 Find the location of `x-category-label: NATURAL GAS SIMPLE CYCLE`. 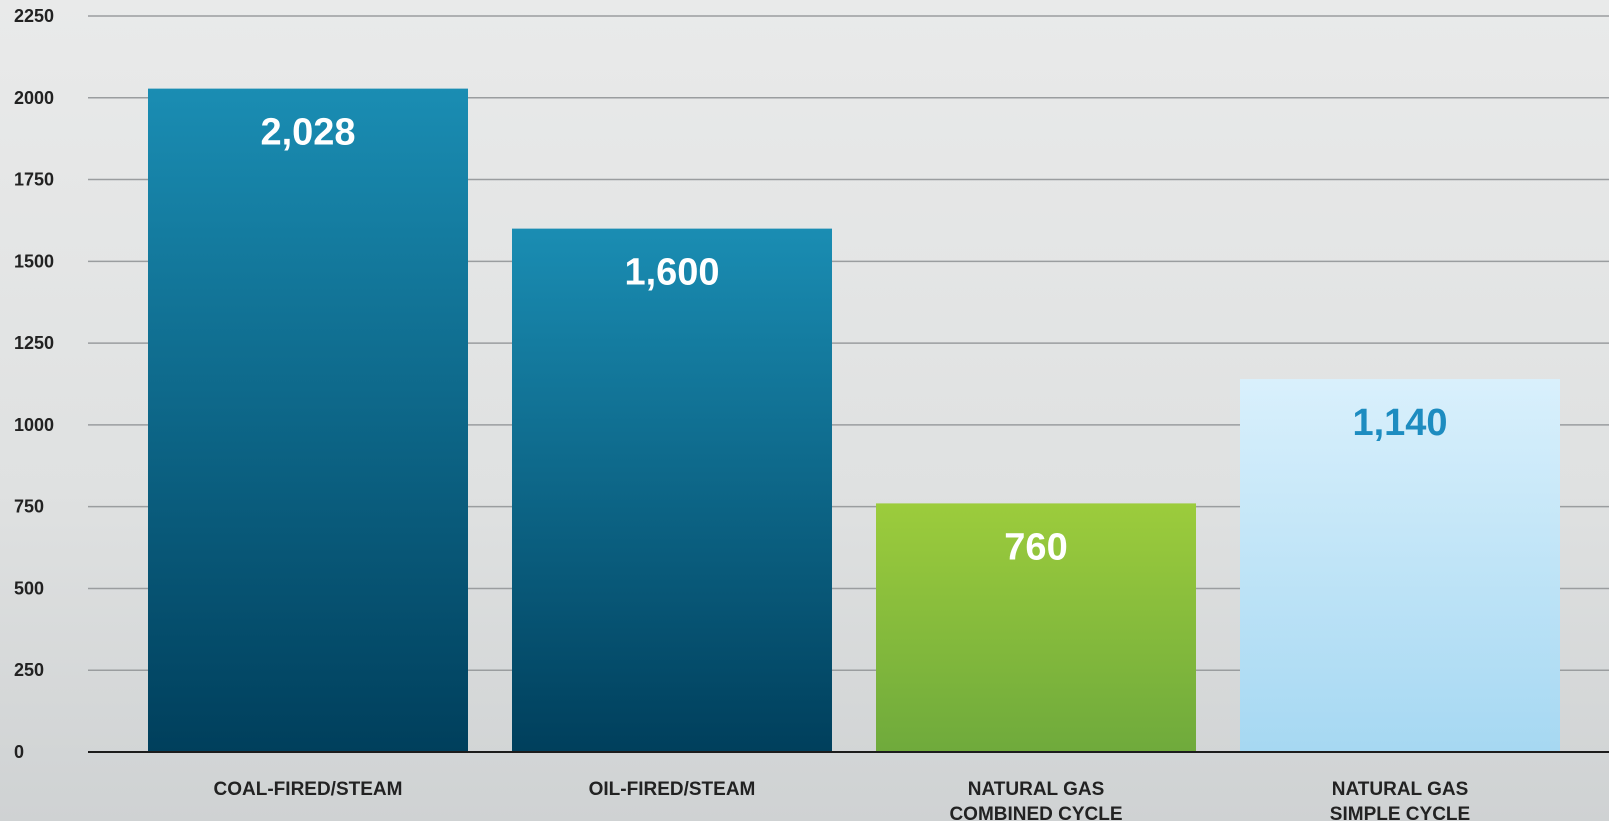

x-category-label: NATURAL GAS SIMPLE CYCLE is located at coordinates (1400, 800).